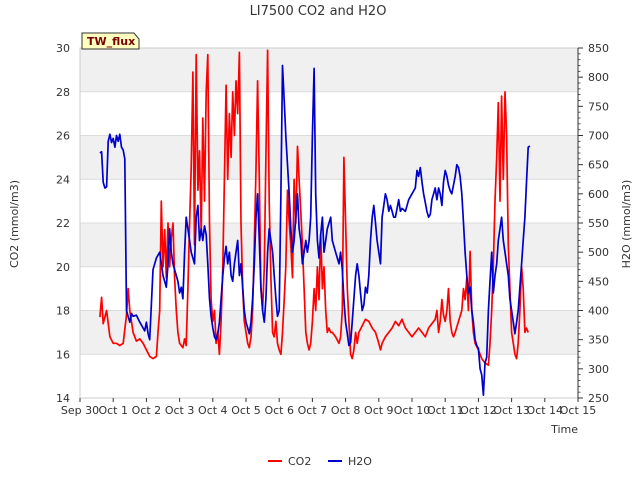 Image resolution: width=640 pixels, height=480 pixels. Describe the element at coordinates (346, 410) in the screenshot. I see `x-tick-label: Oct 8` at that location.